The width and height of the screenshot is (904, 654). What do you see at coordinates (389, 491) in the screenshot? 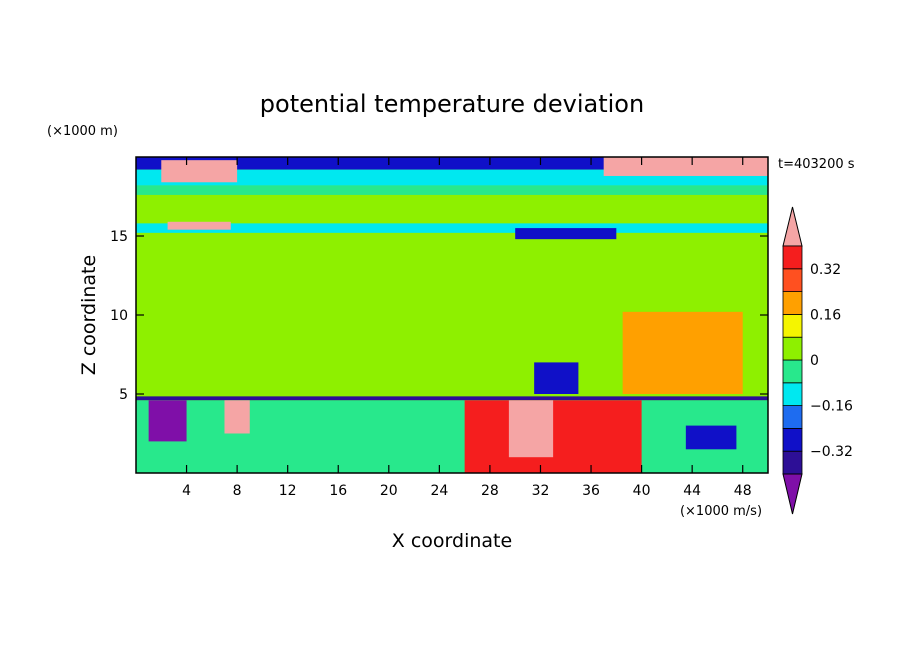
I see `x-tick-label-4: 20` at bounding box center [389, 491].